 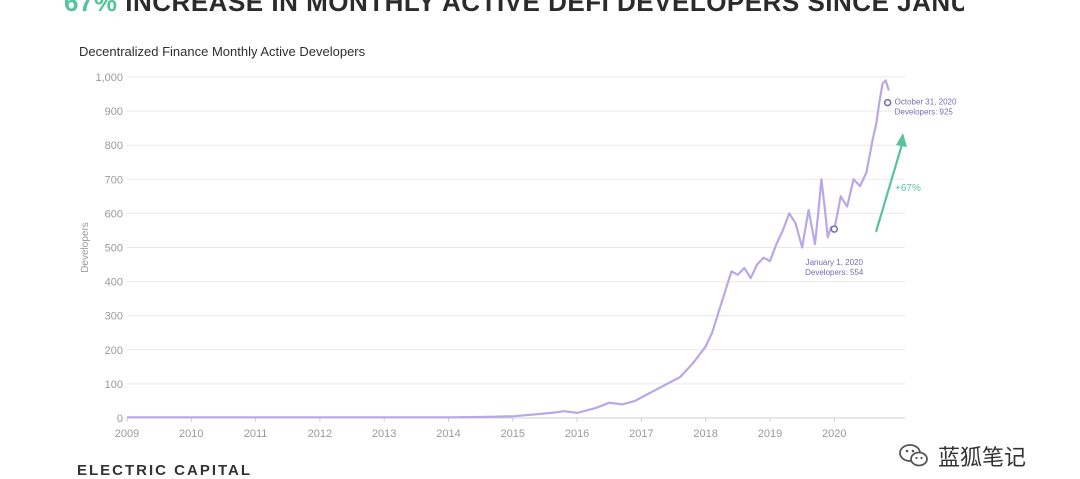 What do you see at coordinates (85, 247) in the screenshot?
I see `y-axis-label: Developers` at bounding box center [85, 247].